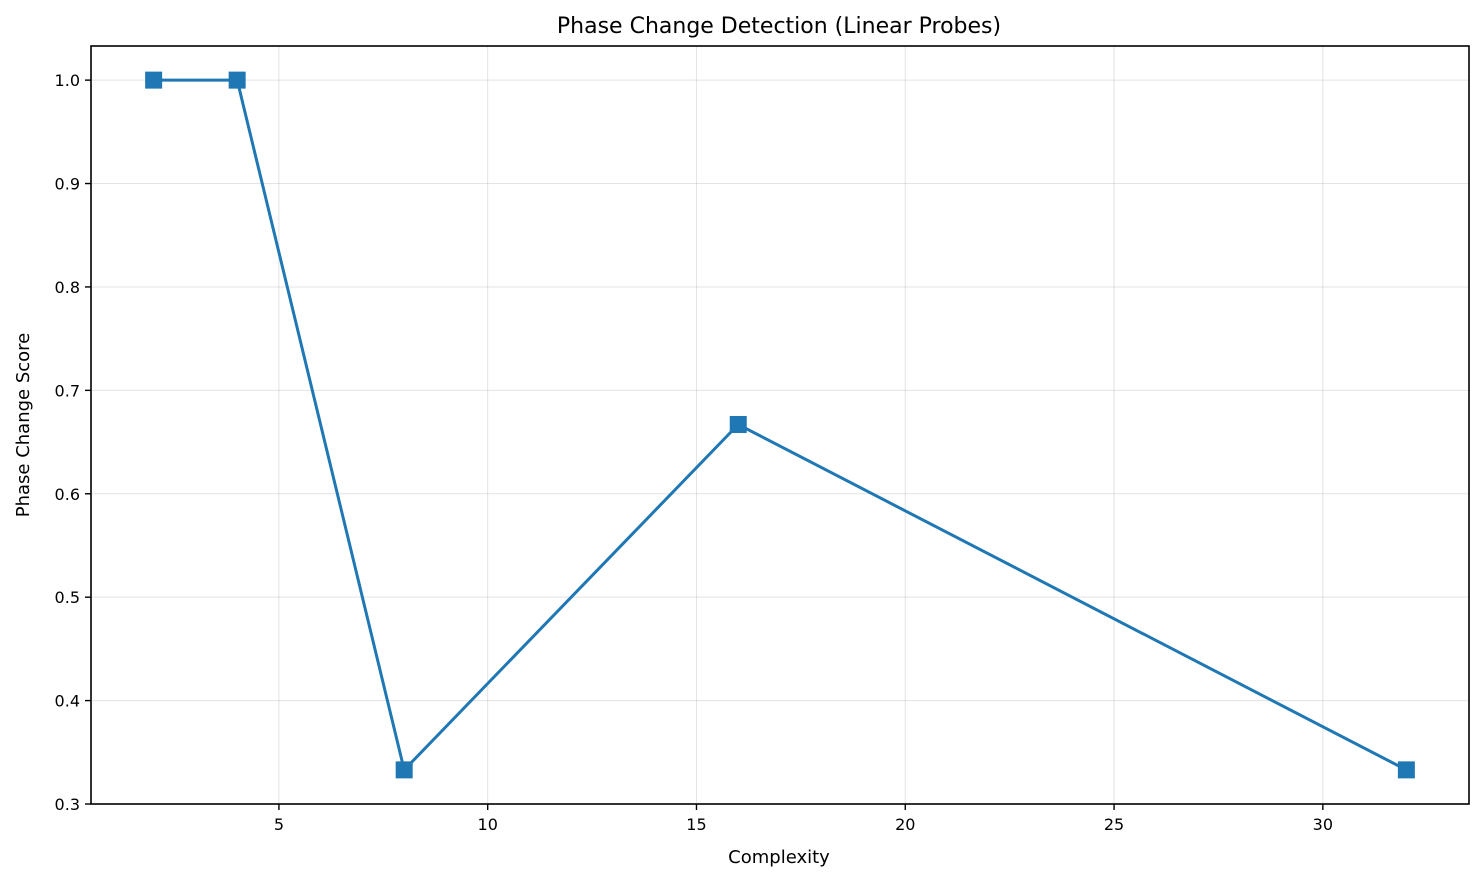 Image resolution: width=1483 pixels, height=882 pixels. I want to click on y-tick-label: 0.3, so click(67, 804).